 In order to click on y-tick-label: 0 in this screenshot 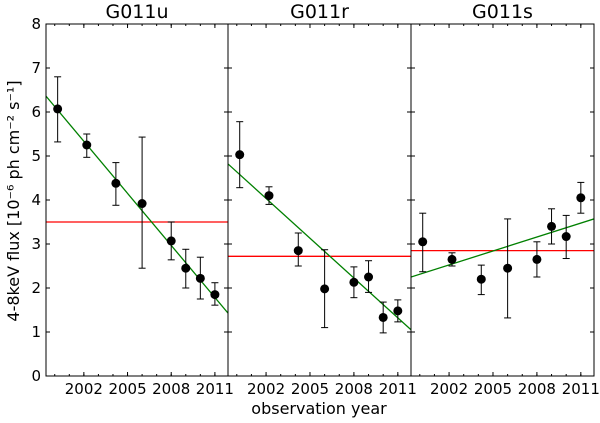, I will do `click(36, 376)`.